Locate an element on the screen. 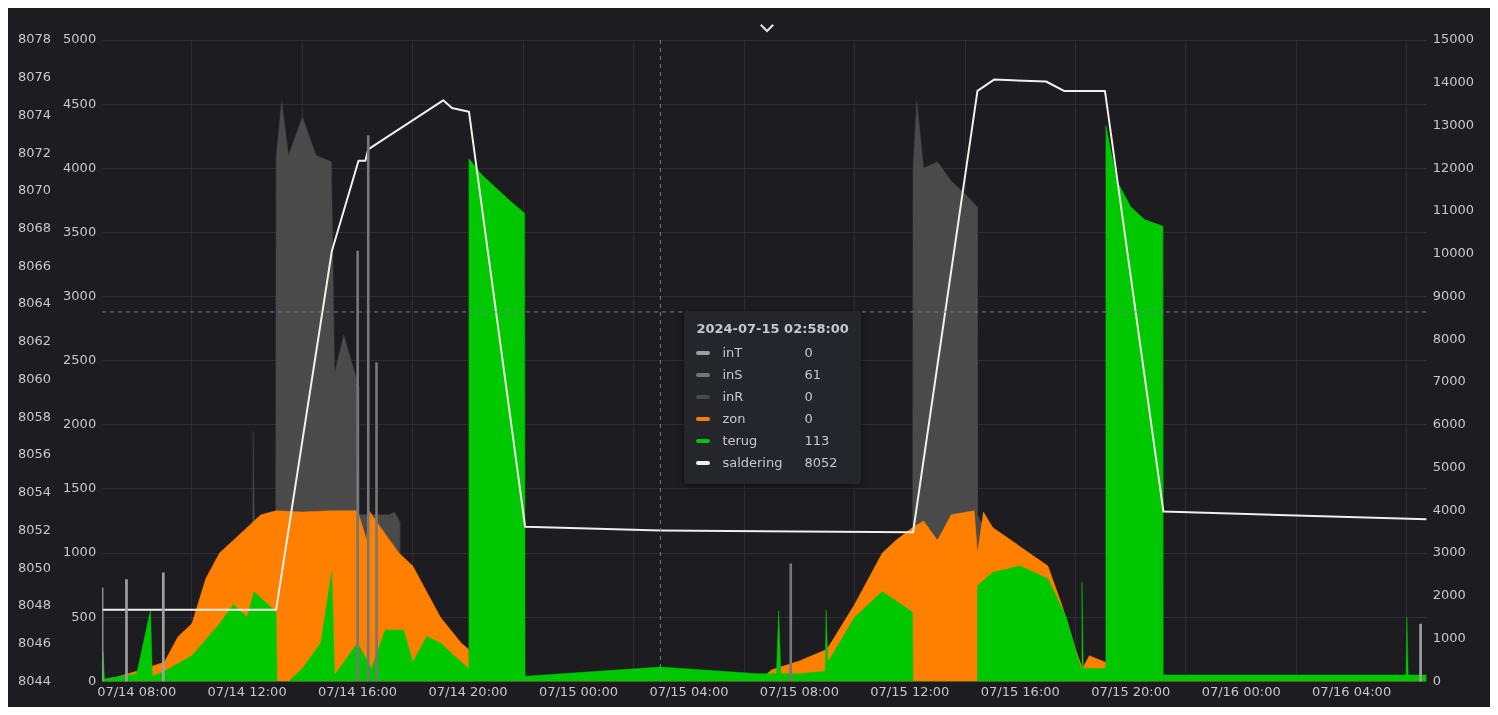  legend-label: terug is located at coordinates (740, 441).